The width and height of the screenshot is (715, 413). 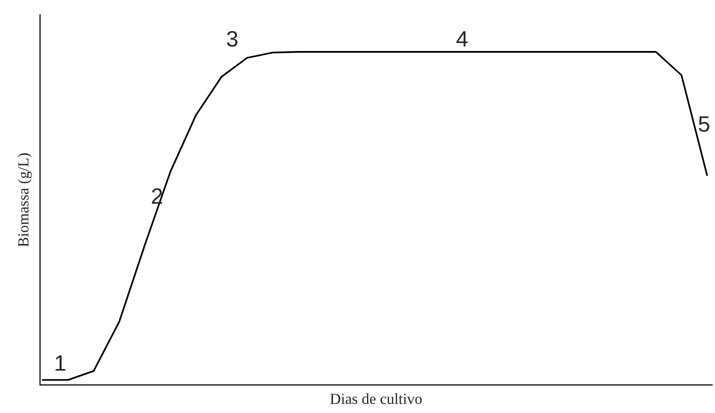 What do you see at coordinates (157, 196) in the screenshot?
I see `annotation: 2` at bounding box center [157, 196].